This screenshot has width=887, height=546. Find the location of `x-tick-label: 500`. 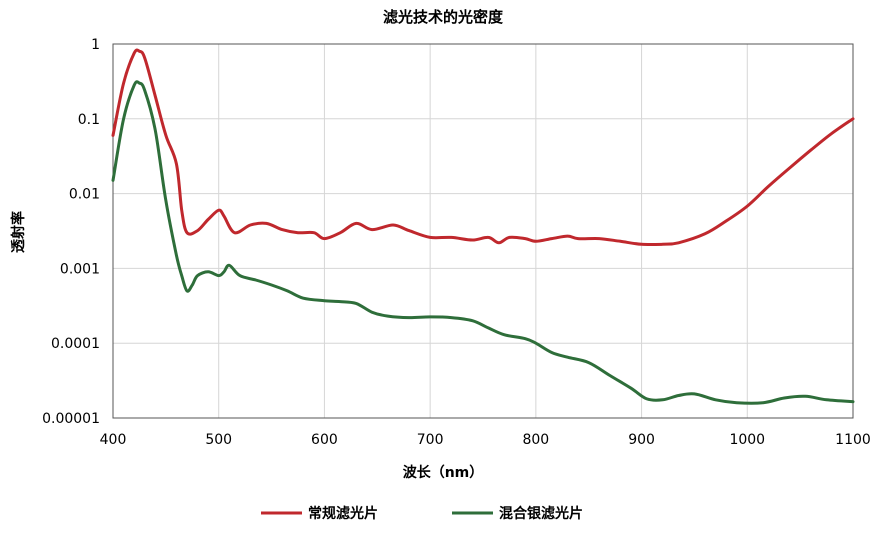

x-tick-label: 500 is located at coordinates (218, 440).